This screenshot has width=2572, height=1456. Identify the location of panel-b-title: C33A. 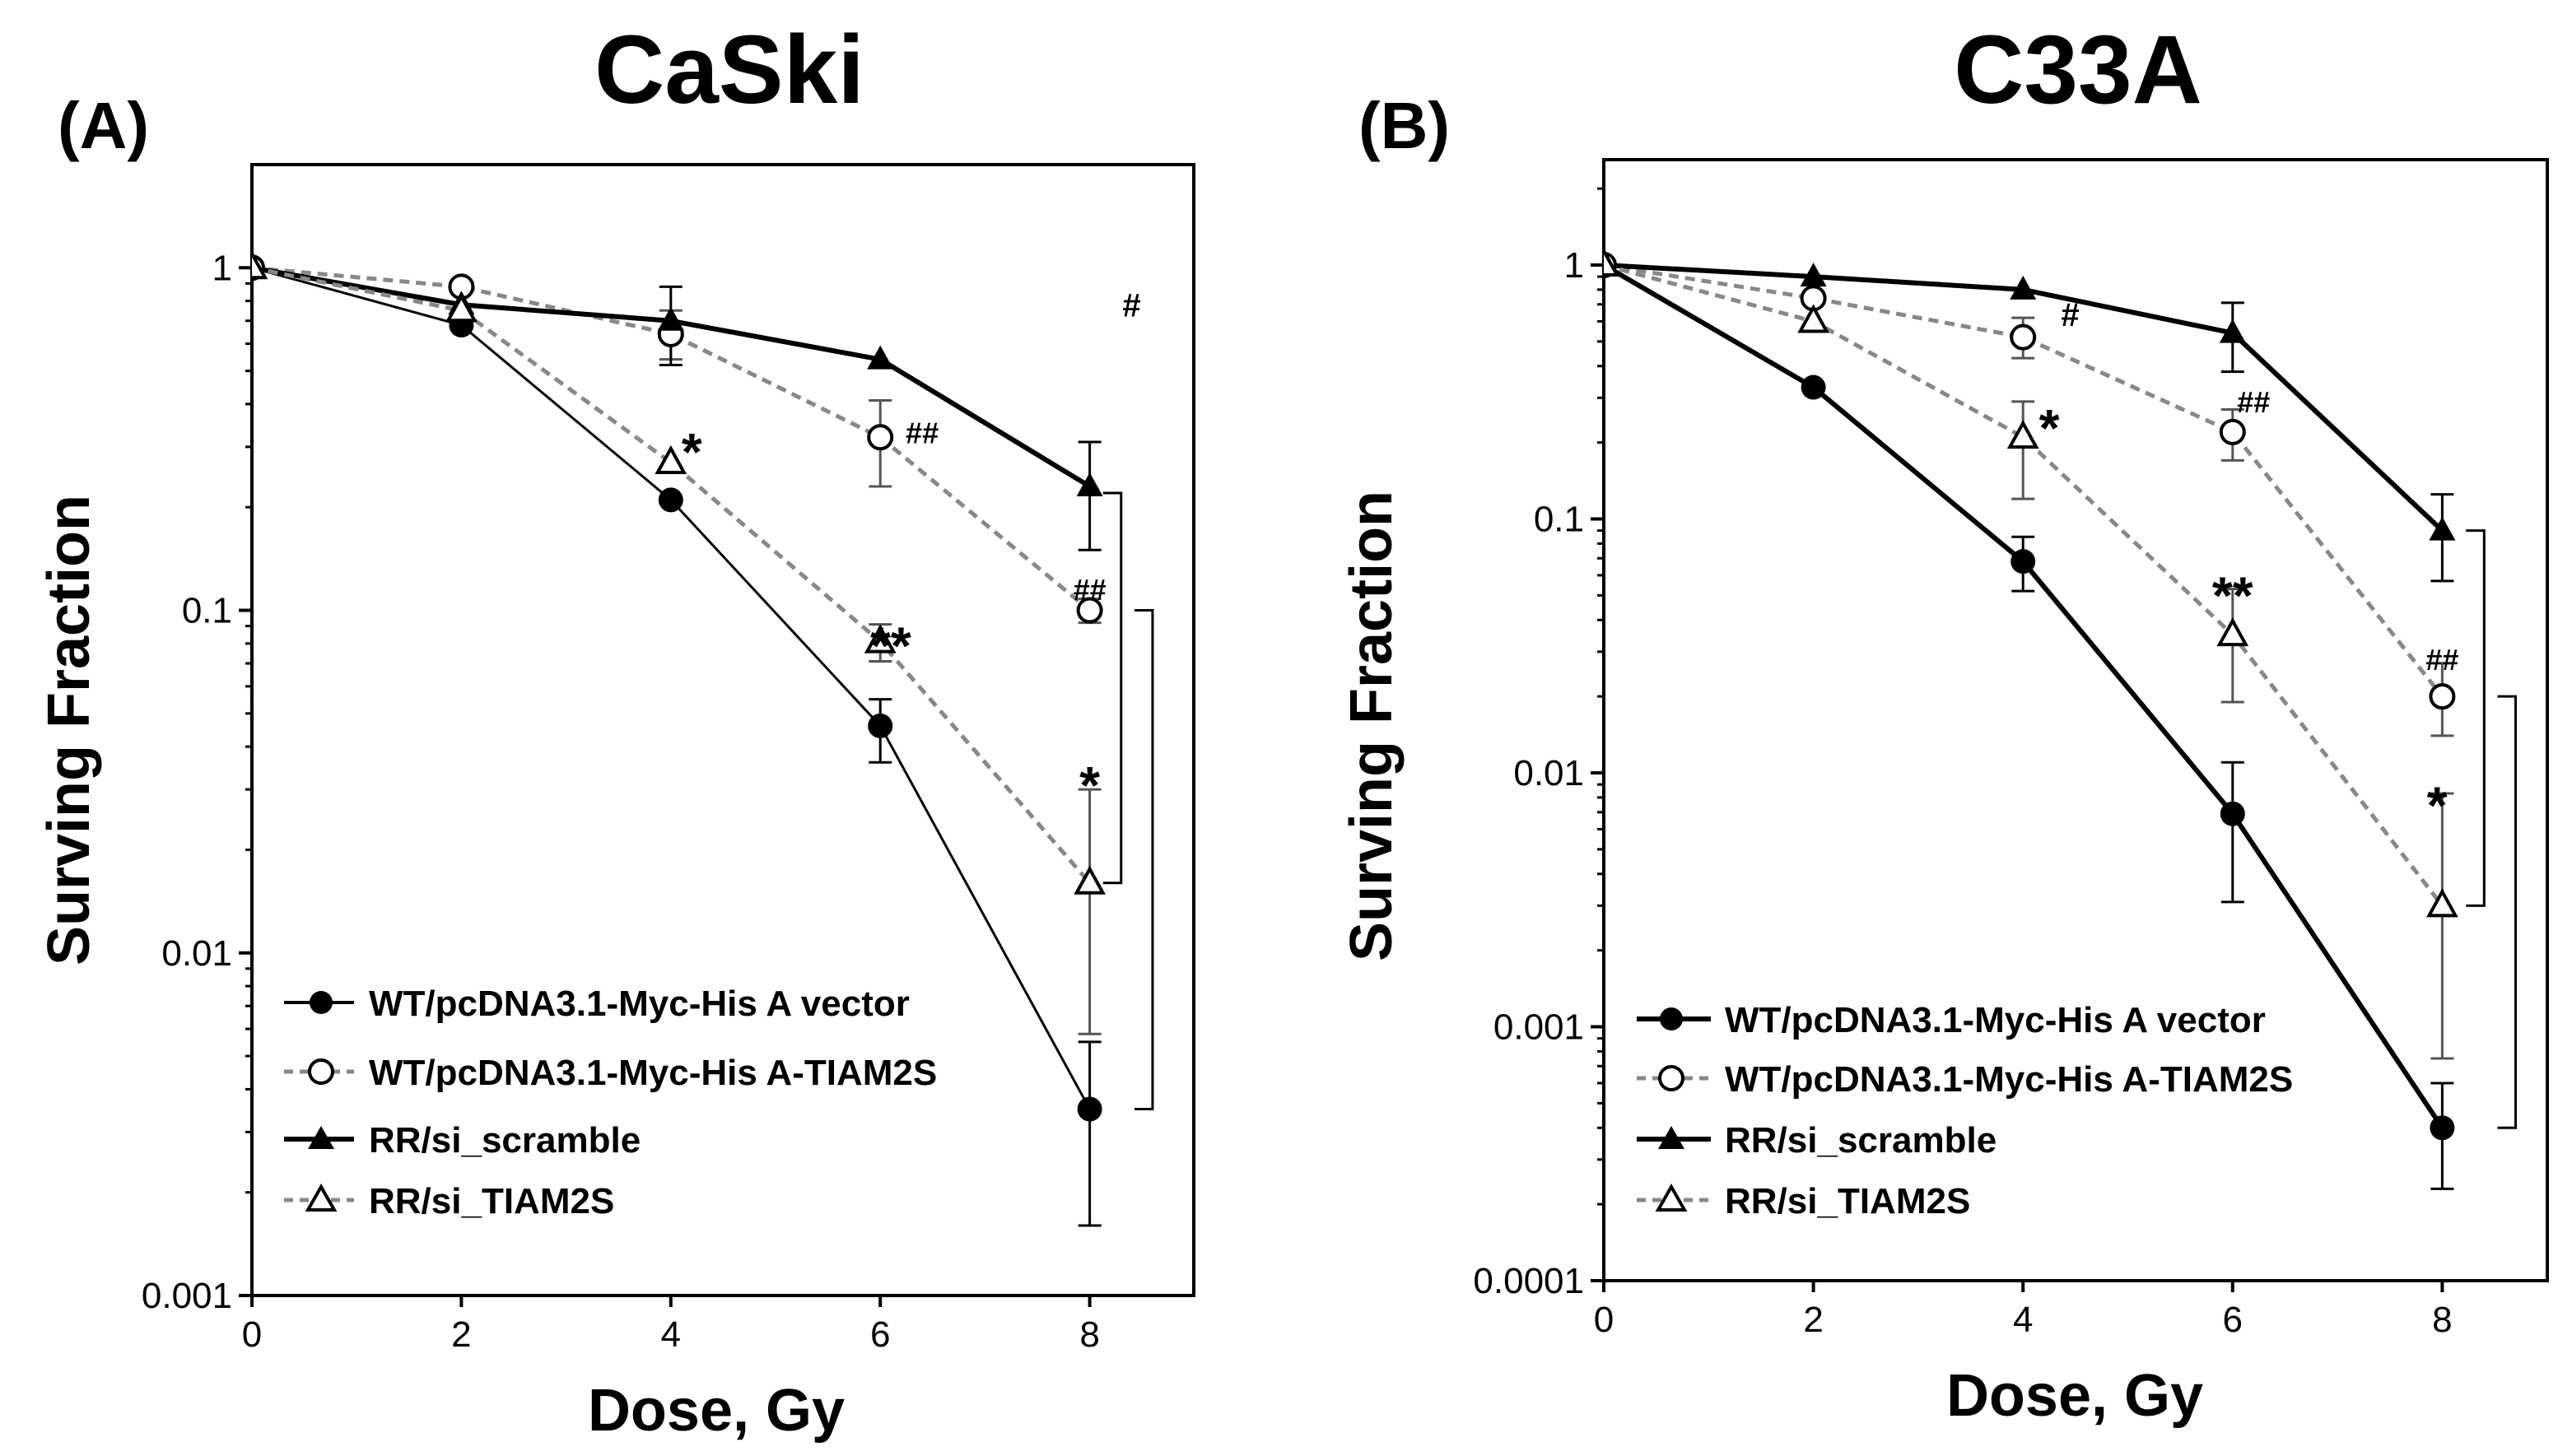
(2078, 70).